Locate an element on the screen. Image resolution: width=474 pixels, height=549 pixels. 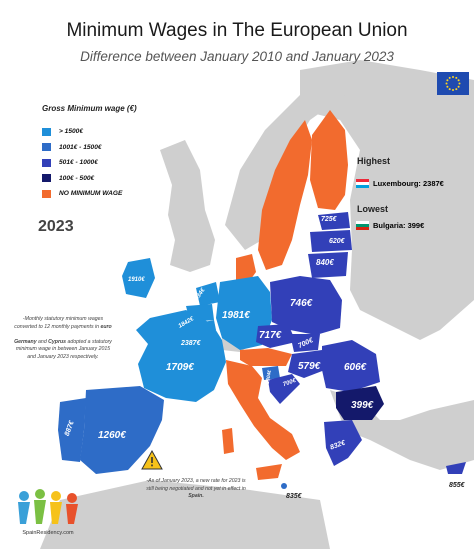
footnote-germany: Germany is located at coordinates (25, 341).